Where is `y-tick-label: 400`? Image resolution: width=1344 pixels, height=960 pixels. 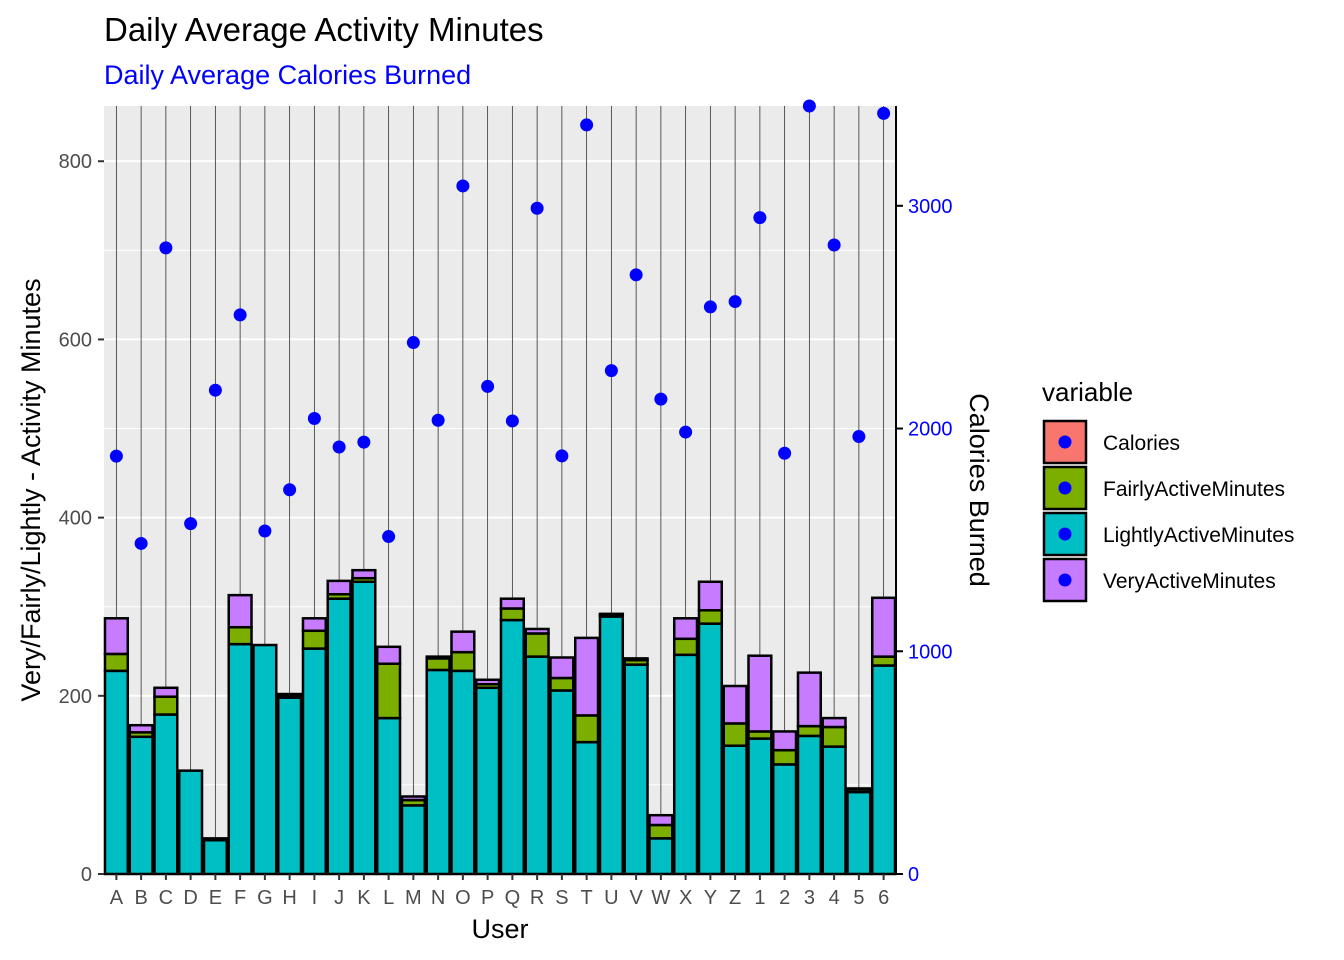
y-tick-label: 400 is located at coordinates (75, 519).